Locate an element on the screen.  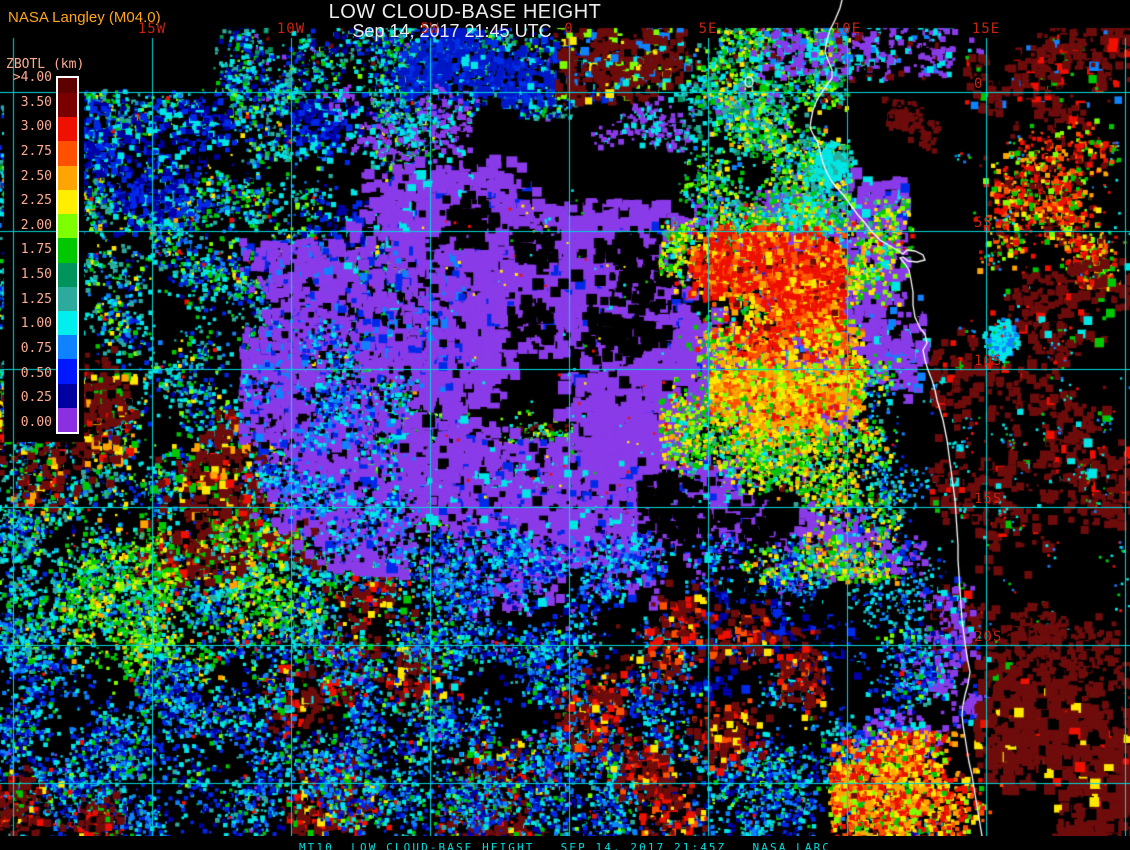
legend-label: 2.25 is located at coordinates (36, 200).